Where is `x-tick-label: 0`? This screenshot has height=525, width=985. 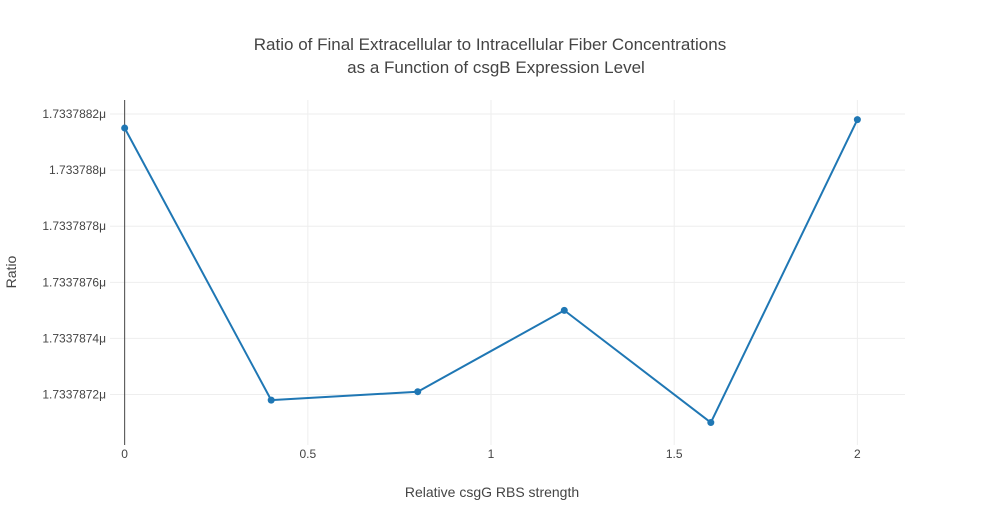
x-tick-label: 0 is located at coordinates (124, 454).